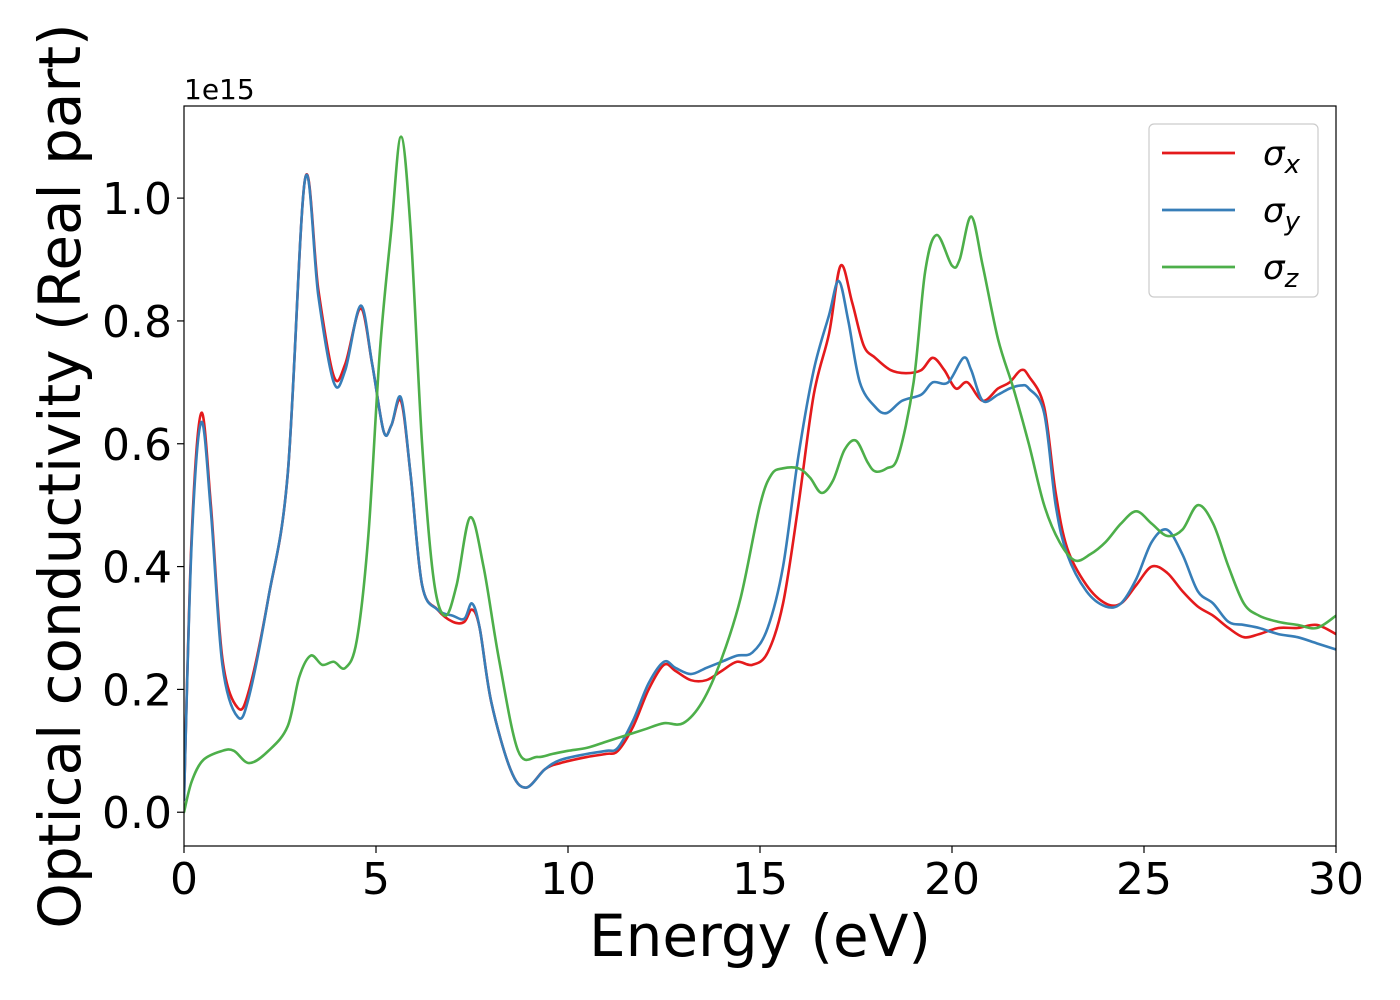  What do you see at coordinates (1233, 210) in the screenshot?
I see `legend: σx σy σz` at bounding box center [1233, 210].